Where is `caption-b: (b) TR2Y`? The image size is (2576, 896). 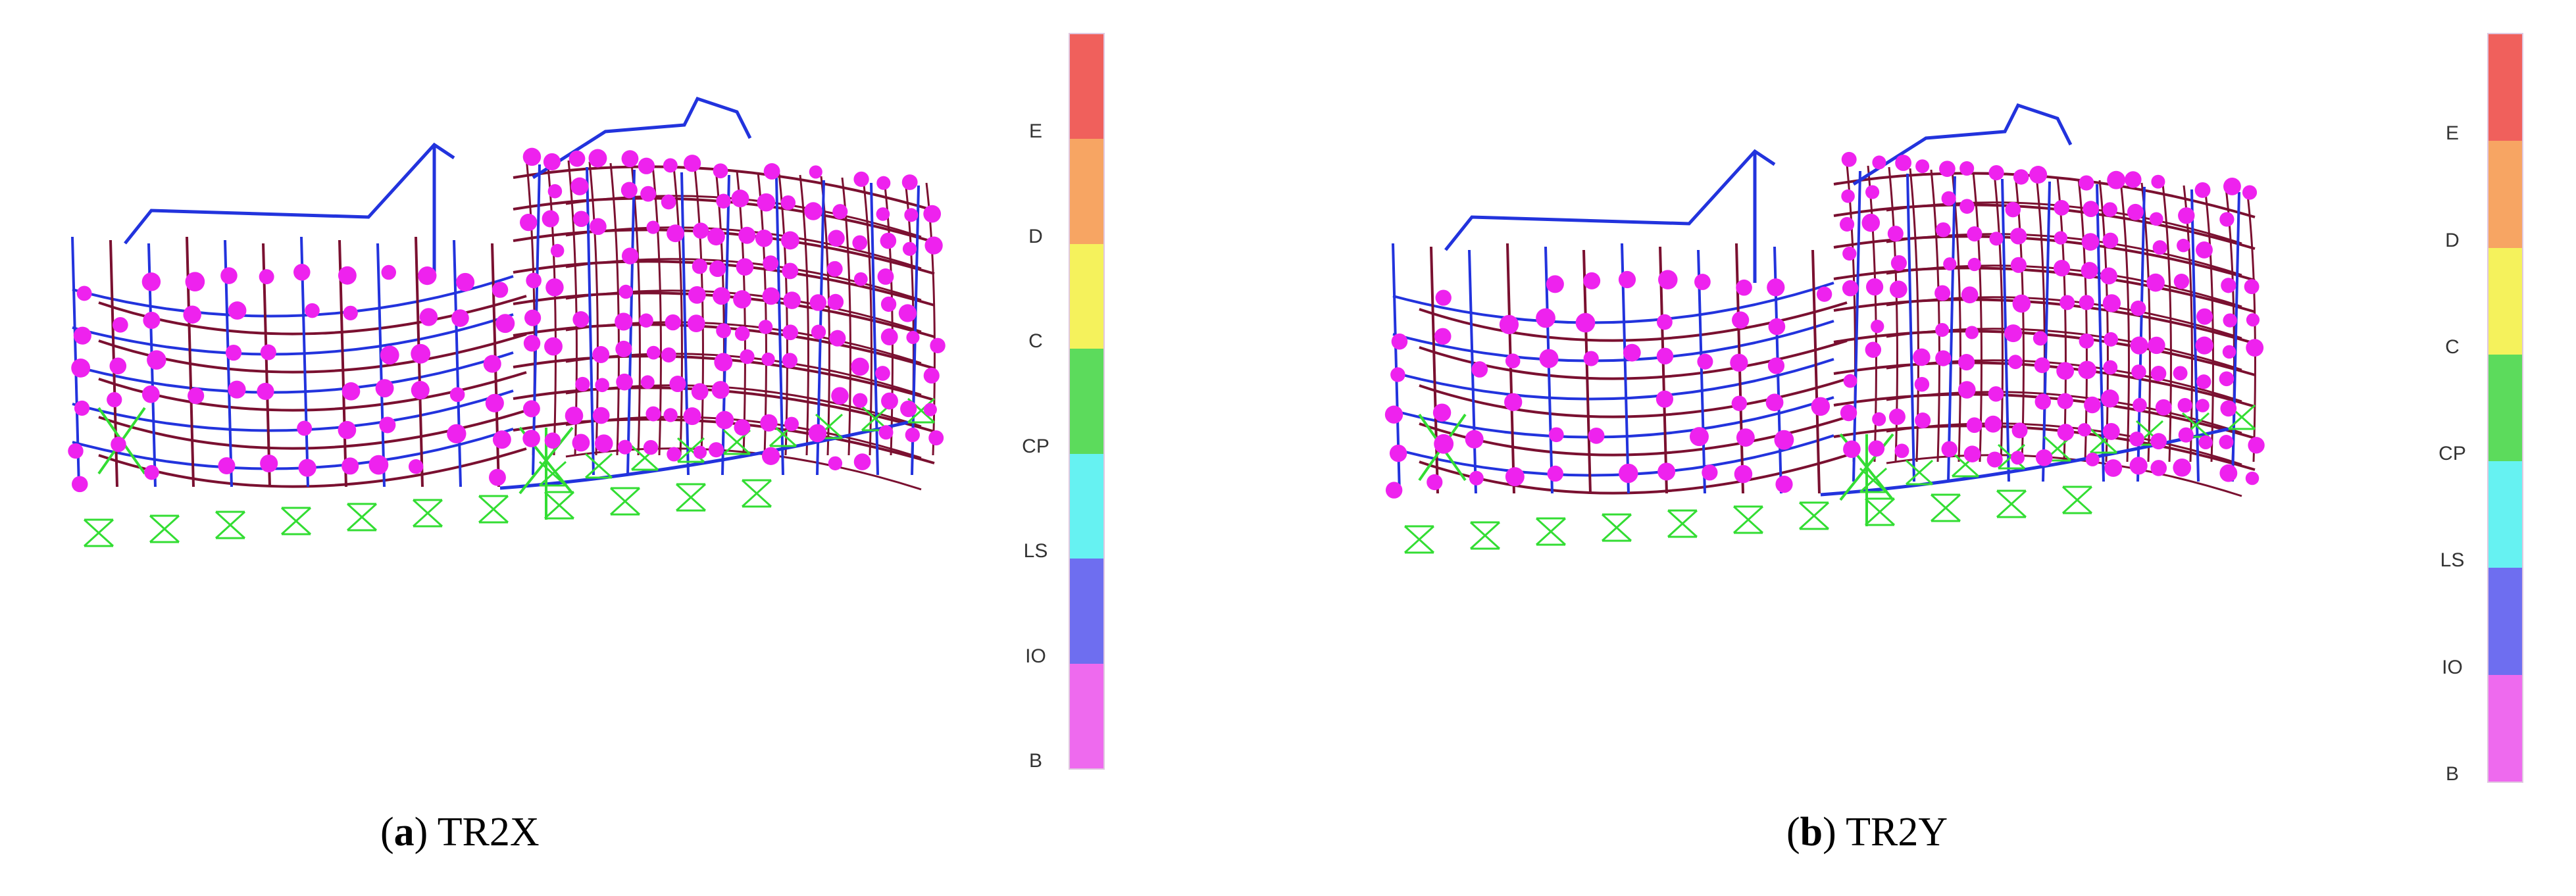 caption-b: (b) TR2Y is located at coordinates (1867, 832).